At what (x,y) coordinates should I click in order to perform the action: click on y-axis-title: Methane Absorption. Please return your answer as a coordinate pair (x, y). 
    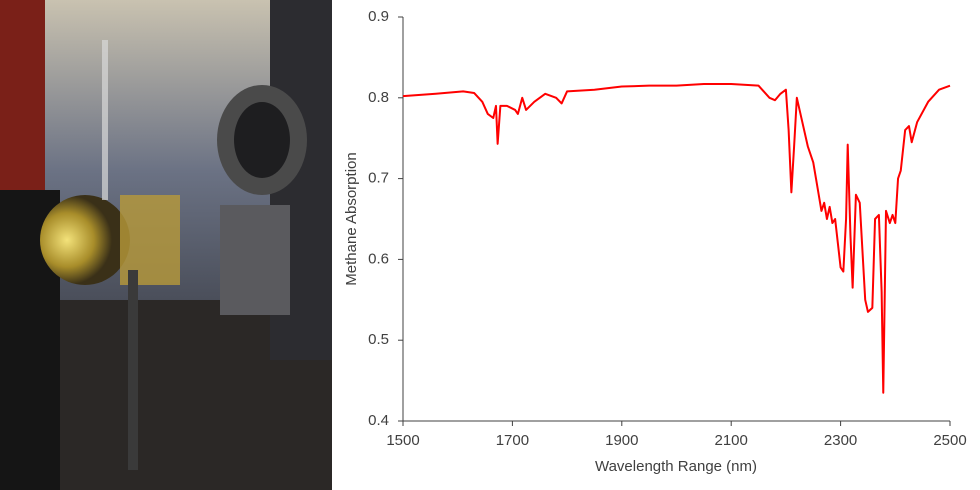
    Looking at the image, I should click on (351, 218).